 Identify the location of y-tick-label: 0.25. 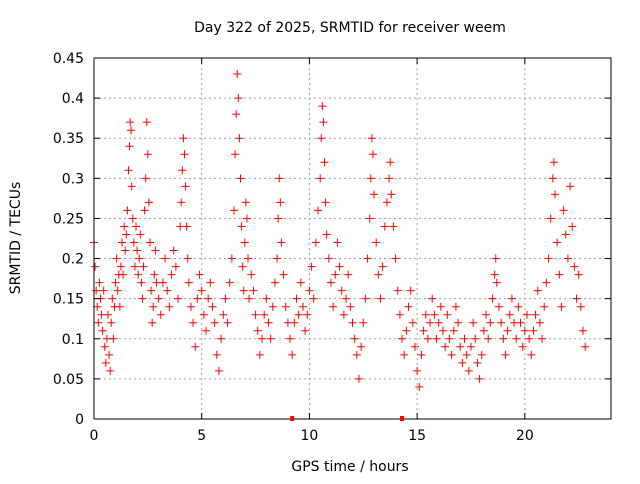
(68, 219).